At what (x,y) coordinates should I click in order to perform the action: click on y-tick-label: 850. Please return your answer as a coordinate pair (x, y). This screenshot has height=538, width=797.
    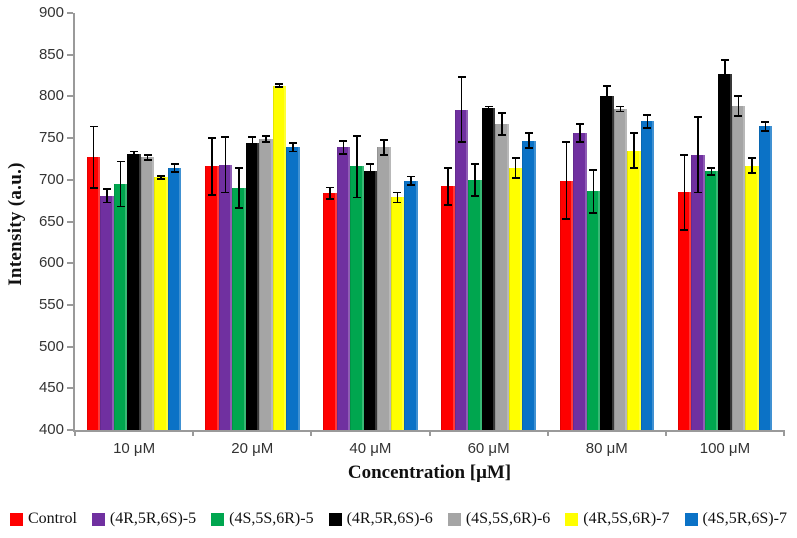
    Looking at the image, I should click on (51, 54).